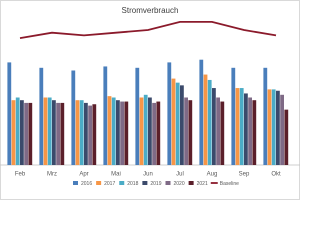 This screenshot has width=320, height=240. What do you see at coordinates (148, 30) in the screenshot?
I see `line` at bounding box center [148, 30].